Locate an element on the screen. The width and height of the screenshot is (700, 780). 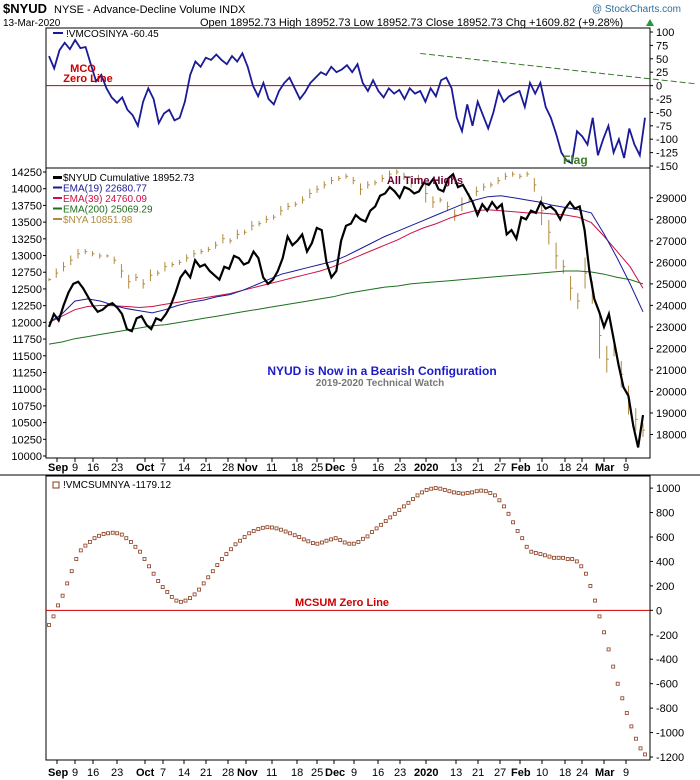
mco-series-line is located at coordinates (347, 101).